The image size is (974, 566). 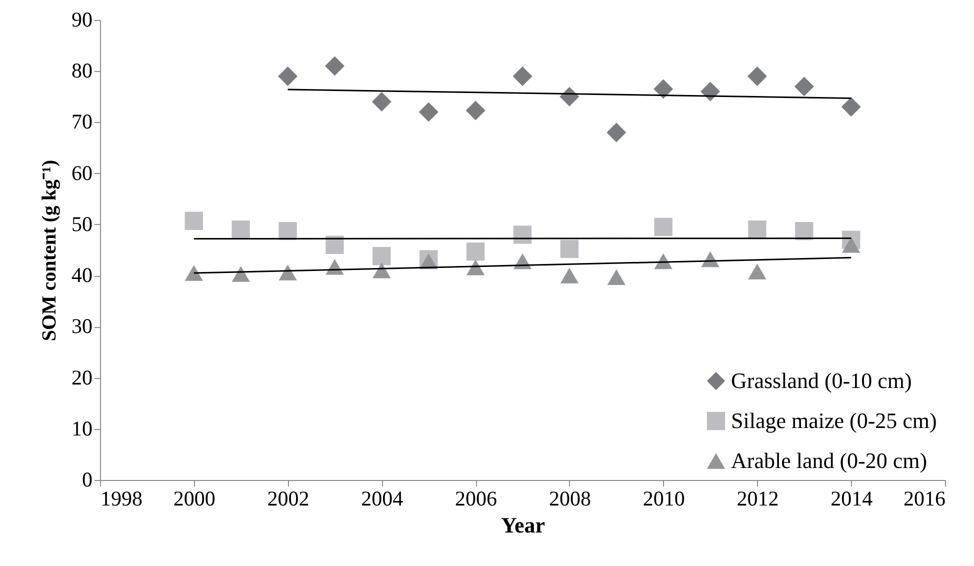 What do you see at coordinates (382, 498) in the screenshot?
I see `x-tick-label: 2004` at bounding box center [382, 498].